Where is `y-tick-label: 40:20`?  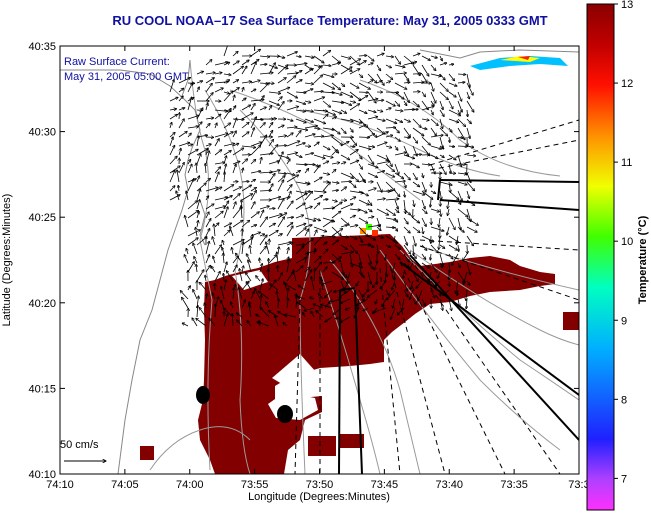
y-tick-label: 40:20 is located at coordinates (42, 304).